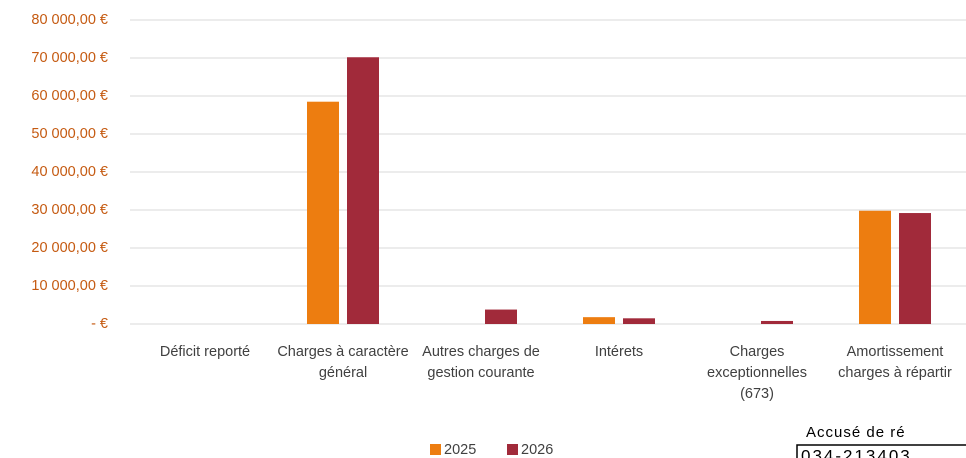  I want to click on y-tick-label: 30 000,00 €, so click(69, 210).